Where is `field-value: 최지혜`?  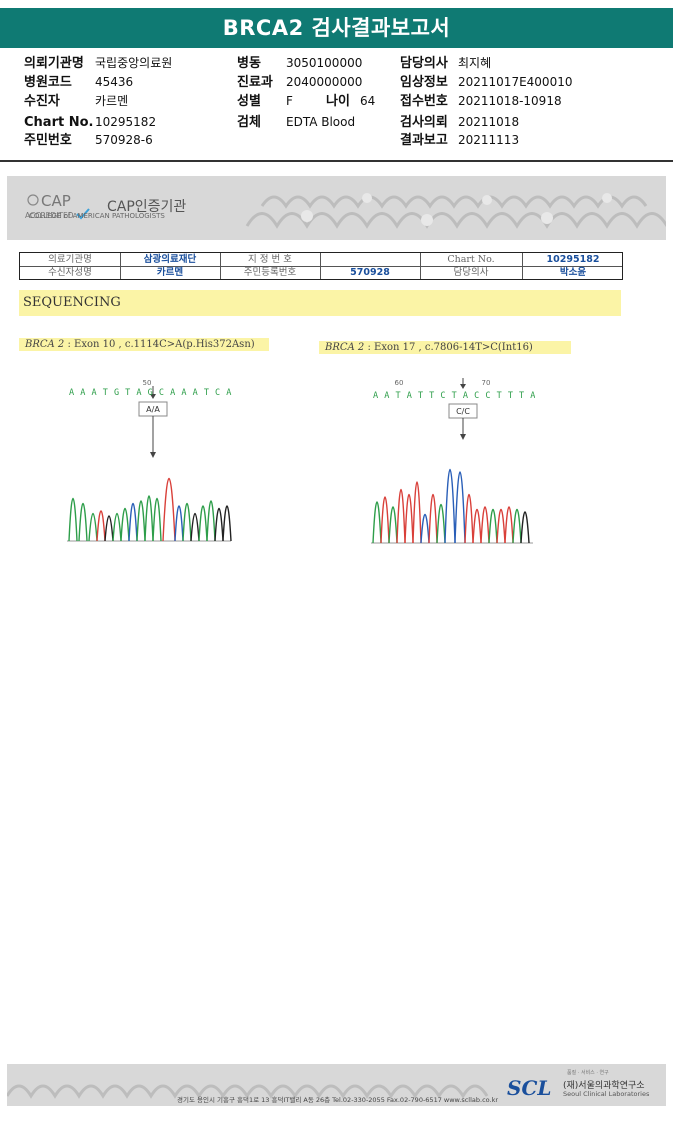 field-value: 최지혜 is located at coordinates (475, 63).